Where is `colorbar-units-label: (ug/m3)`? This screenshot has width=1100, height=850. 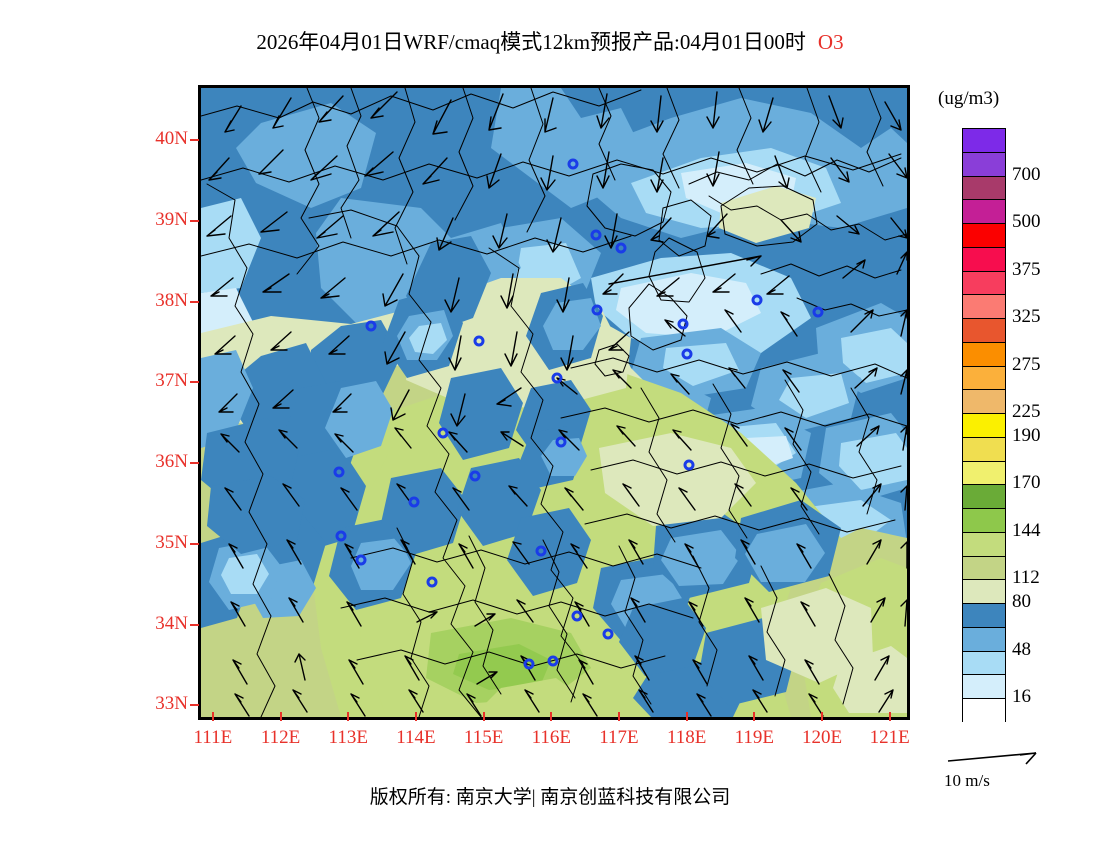
colorbar-units-label: (ug/m3) is located at coordinates (969, 98).